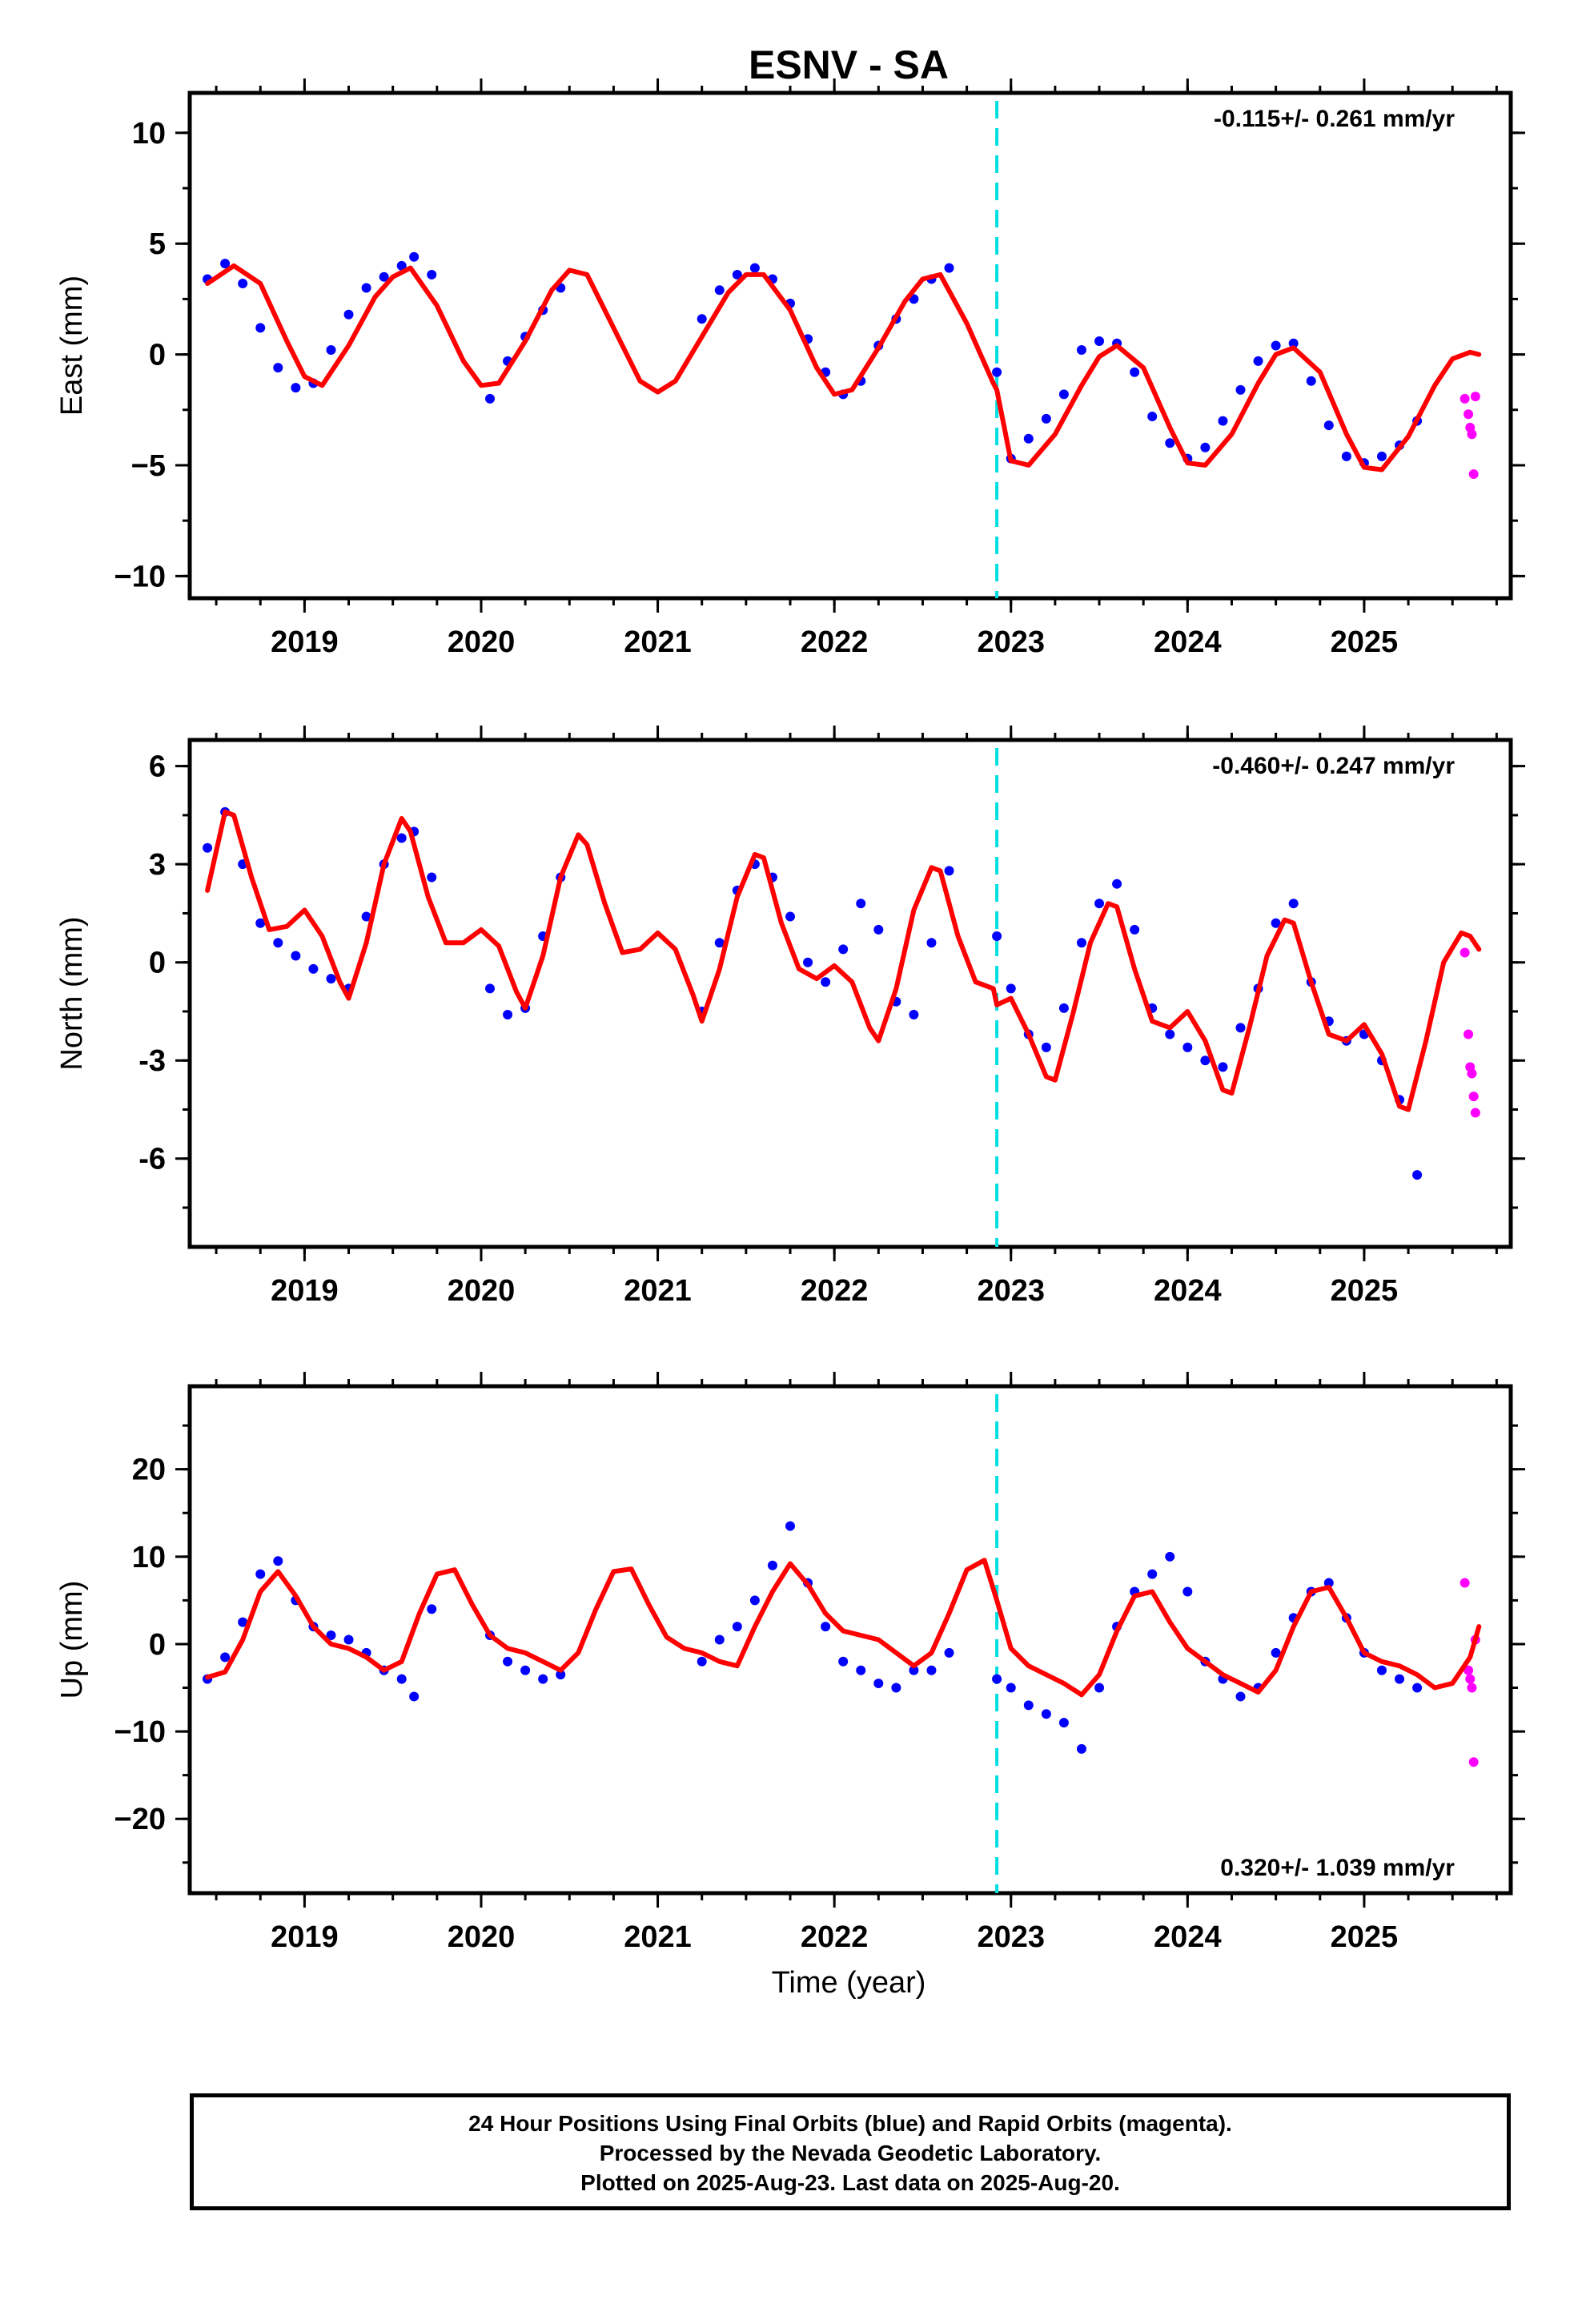 The height and width of the screenshot is (2324, 1582). What do you see at coordinates (1011, 1937) in the screenshot?
I see `x-tick-label: 2023` at bounding box center [1011, 1937].